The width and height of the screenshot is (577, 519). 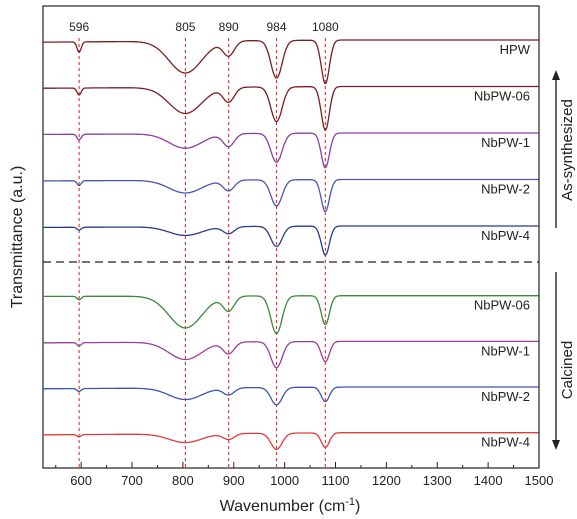 I want to click on x-tick-label: 1100, so click(x=336, y=480).